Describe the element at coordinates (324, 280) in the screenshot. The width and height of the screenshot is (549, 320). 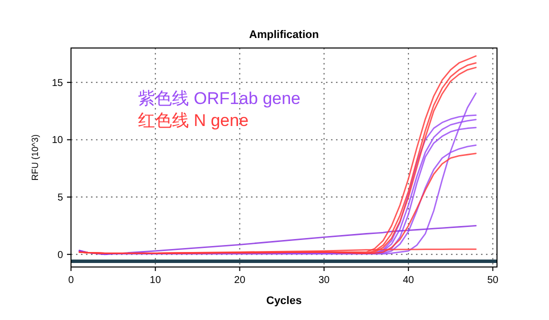
I see `x-tick-label: 30` at that location.